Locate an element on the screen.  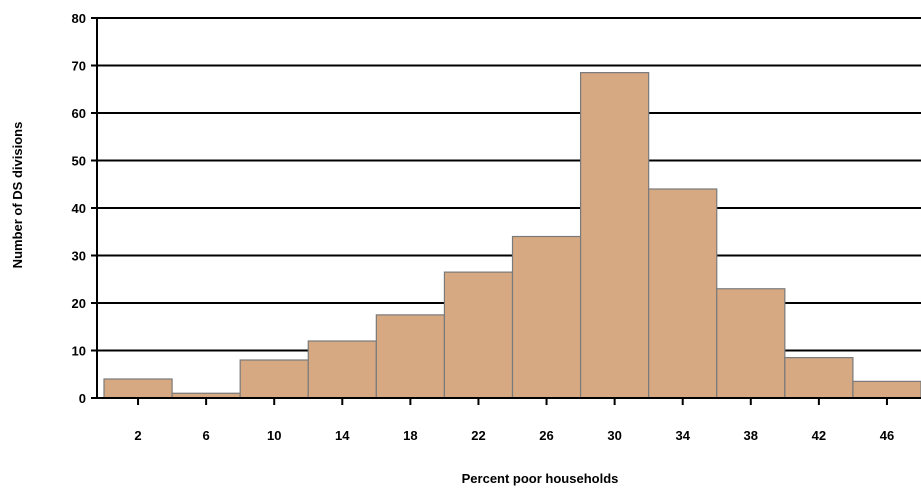
x-tick-label: 14 is located at coordinates (342, 435).